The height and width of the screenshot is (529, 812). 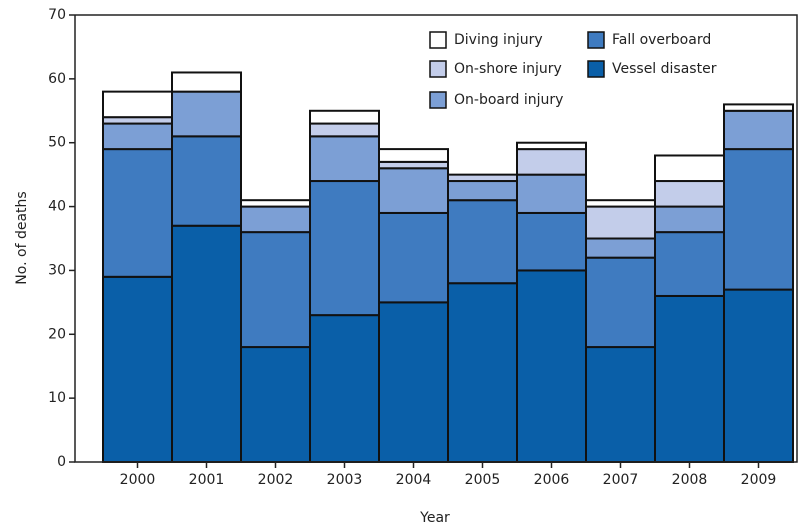 I want to click on y-tick-label: 0, so click(x=61, y=462).